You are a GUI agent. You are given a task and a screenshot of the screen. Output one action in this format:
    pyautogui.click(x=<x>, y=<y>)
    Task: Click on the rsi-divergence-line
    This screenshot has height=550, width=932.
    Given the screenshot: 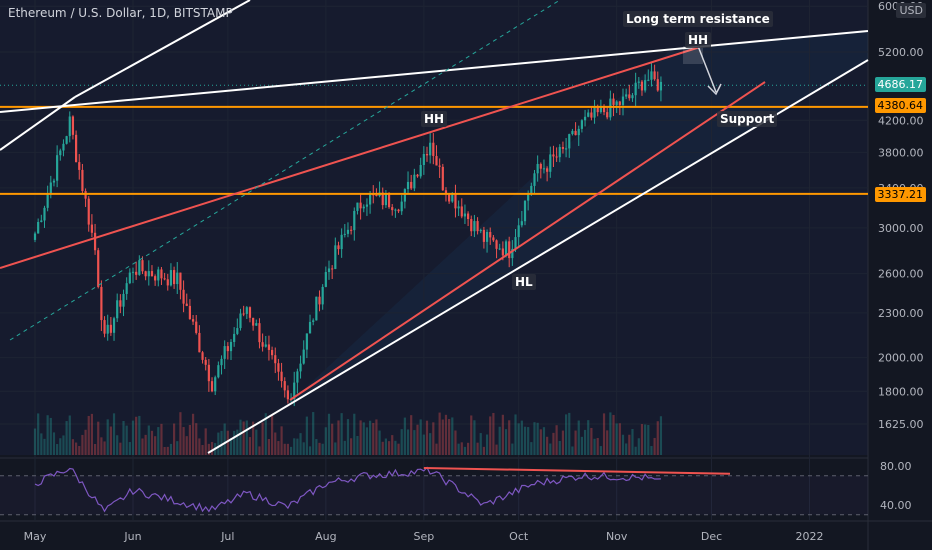 What is the action you would take?
    pyautogui.click(x=577, y=470)
    